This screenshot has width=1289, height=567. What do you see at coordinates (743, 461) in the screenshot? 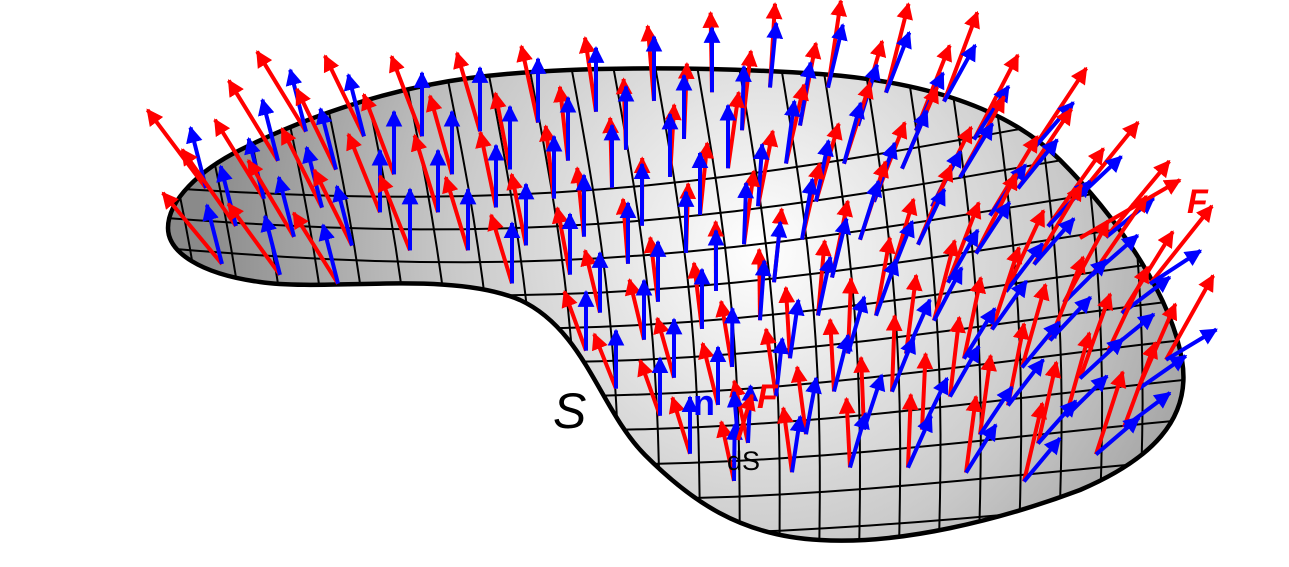
I see `area-element-label-dS: dS` at bounding box center [743, 461].